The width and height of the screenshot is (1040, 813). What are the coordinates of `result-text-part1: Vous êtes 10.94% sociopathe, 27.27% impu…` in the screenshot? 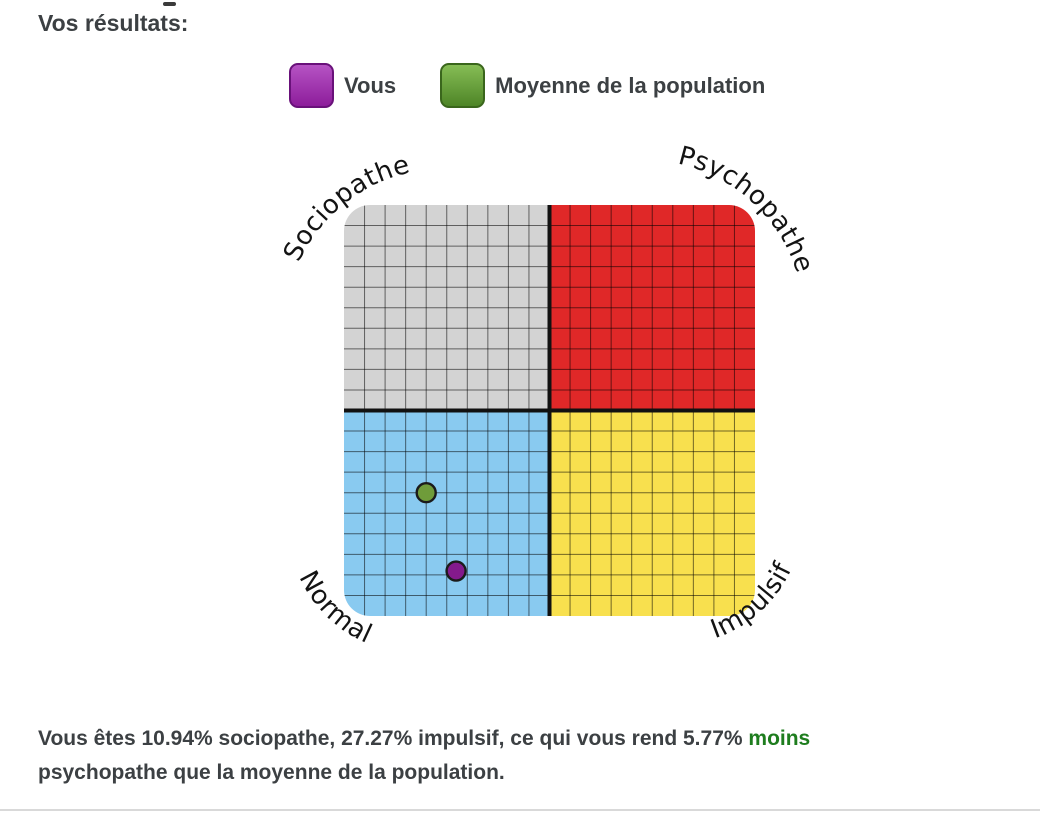 It's located at (393, 738).